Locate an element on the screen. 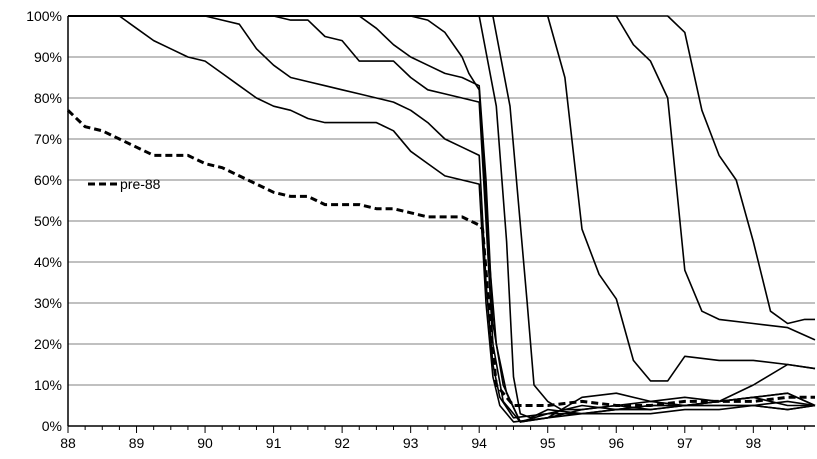 Image resolution: width=817 pixels, height=459 pixels. legend-label-pre-88: pre-88 is located at coordinates (140, 184).